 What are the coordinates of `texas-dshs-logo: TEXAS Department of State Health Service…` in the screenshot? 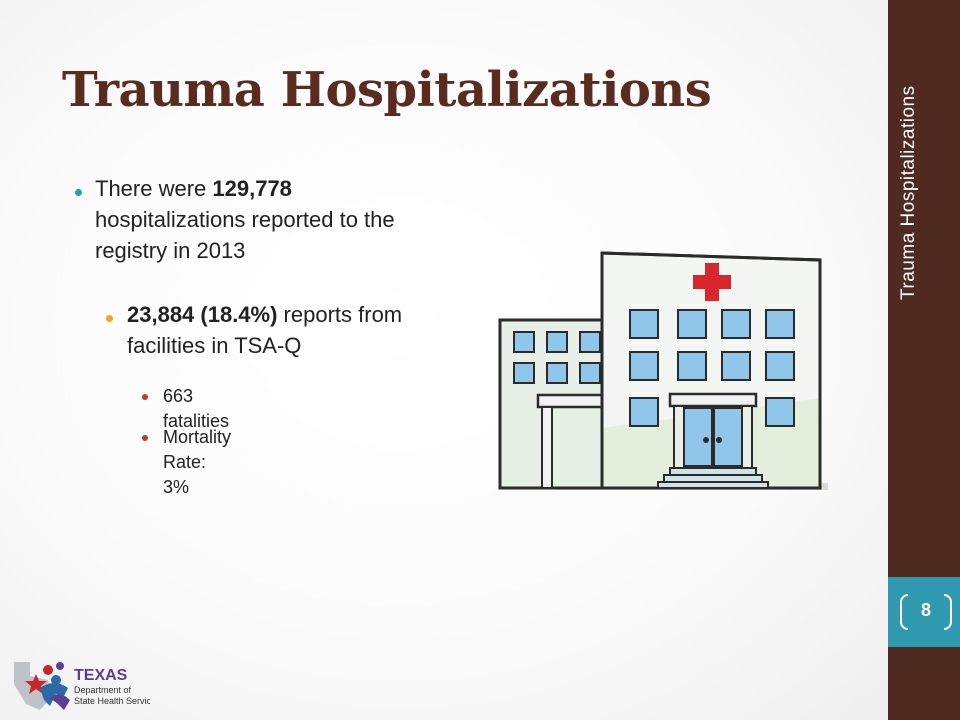 It's located at (85, 683).